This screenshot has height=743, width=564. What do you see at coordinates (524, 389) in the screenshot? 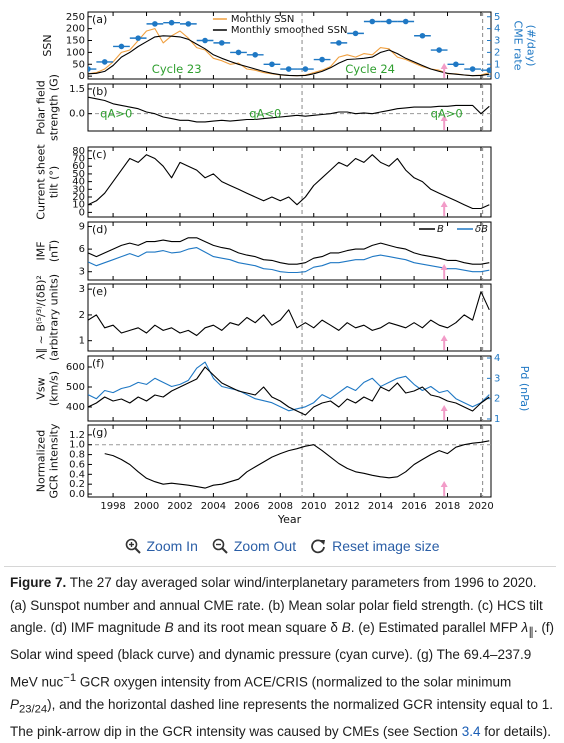
I see `y2-axis-label: Pd (nPa)` at bounding box center [524, 389].